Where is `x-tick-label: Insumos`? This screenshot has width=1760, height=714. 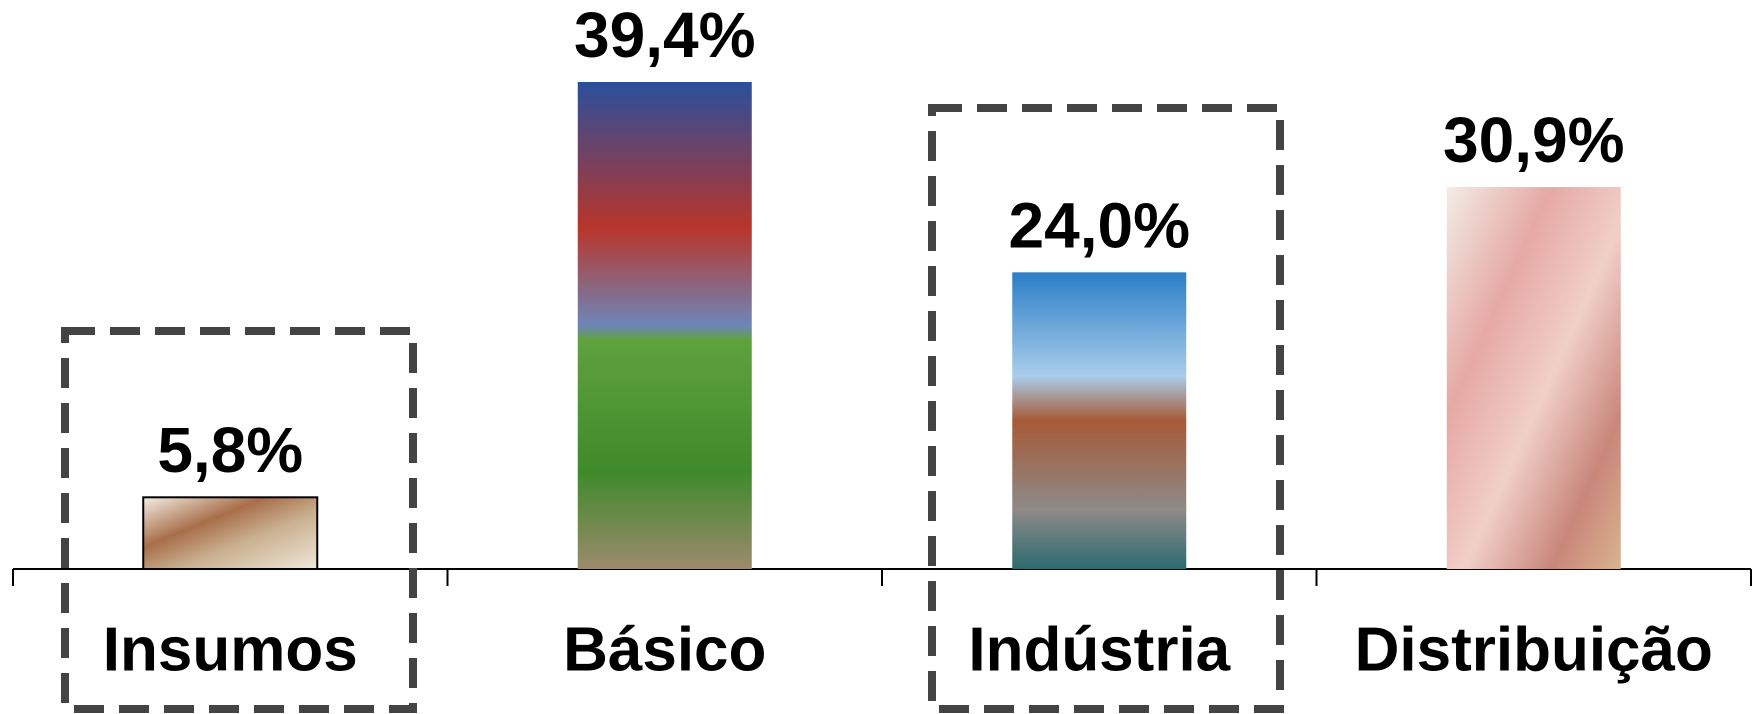
x-tick-label: Insumos is located at coordinates (230, 649).